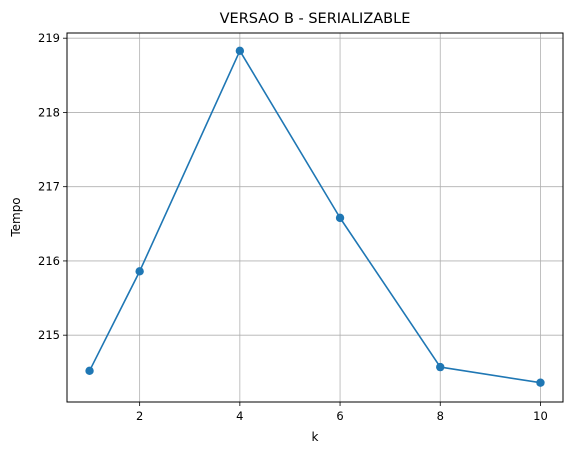 The height and width of the screenshot is (455, 571). Describe the element at coordinates (49, 187) in the screenshot. I see `y-tick-label: 217` at that location.